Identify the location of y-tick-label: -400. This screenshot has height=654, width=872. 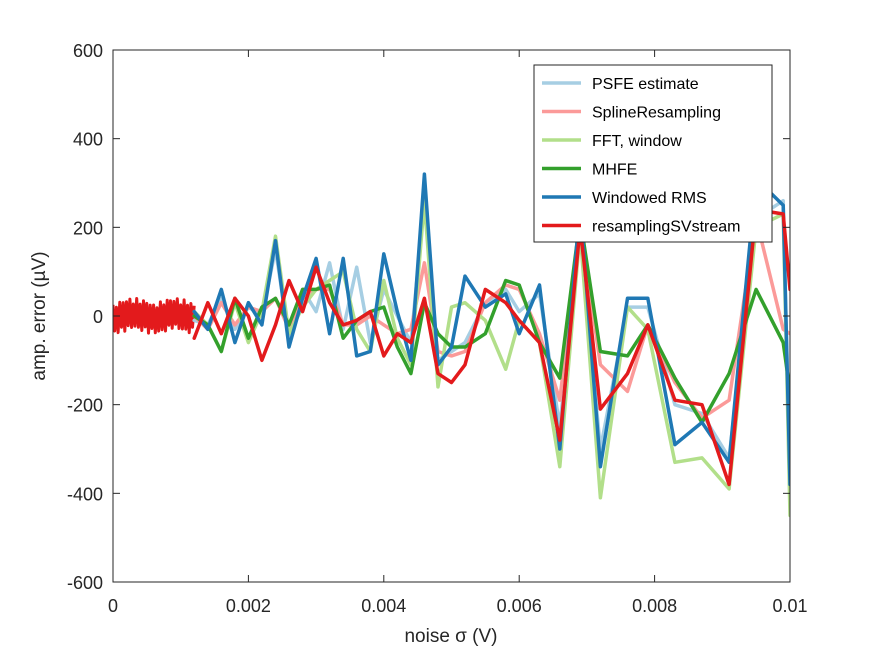
(85, 494).